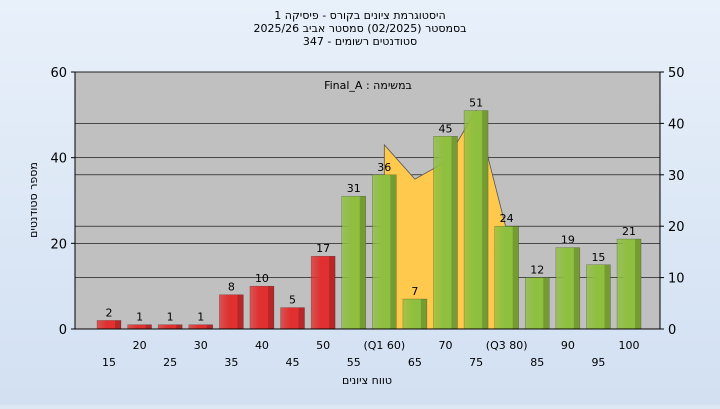 Image resolution: width=720 pixels, height=409 pixels. Describe the element at coordinates (367, 380) in the screenshot. I see `x-axis-label: טווח ציונים` at that location.